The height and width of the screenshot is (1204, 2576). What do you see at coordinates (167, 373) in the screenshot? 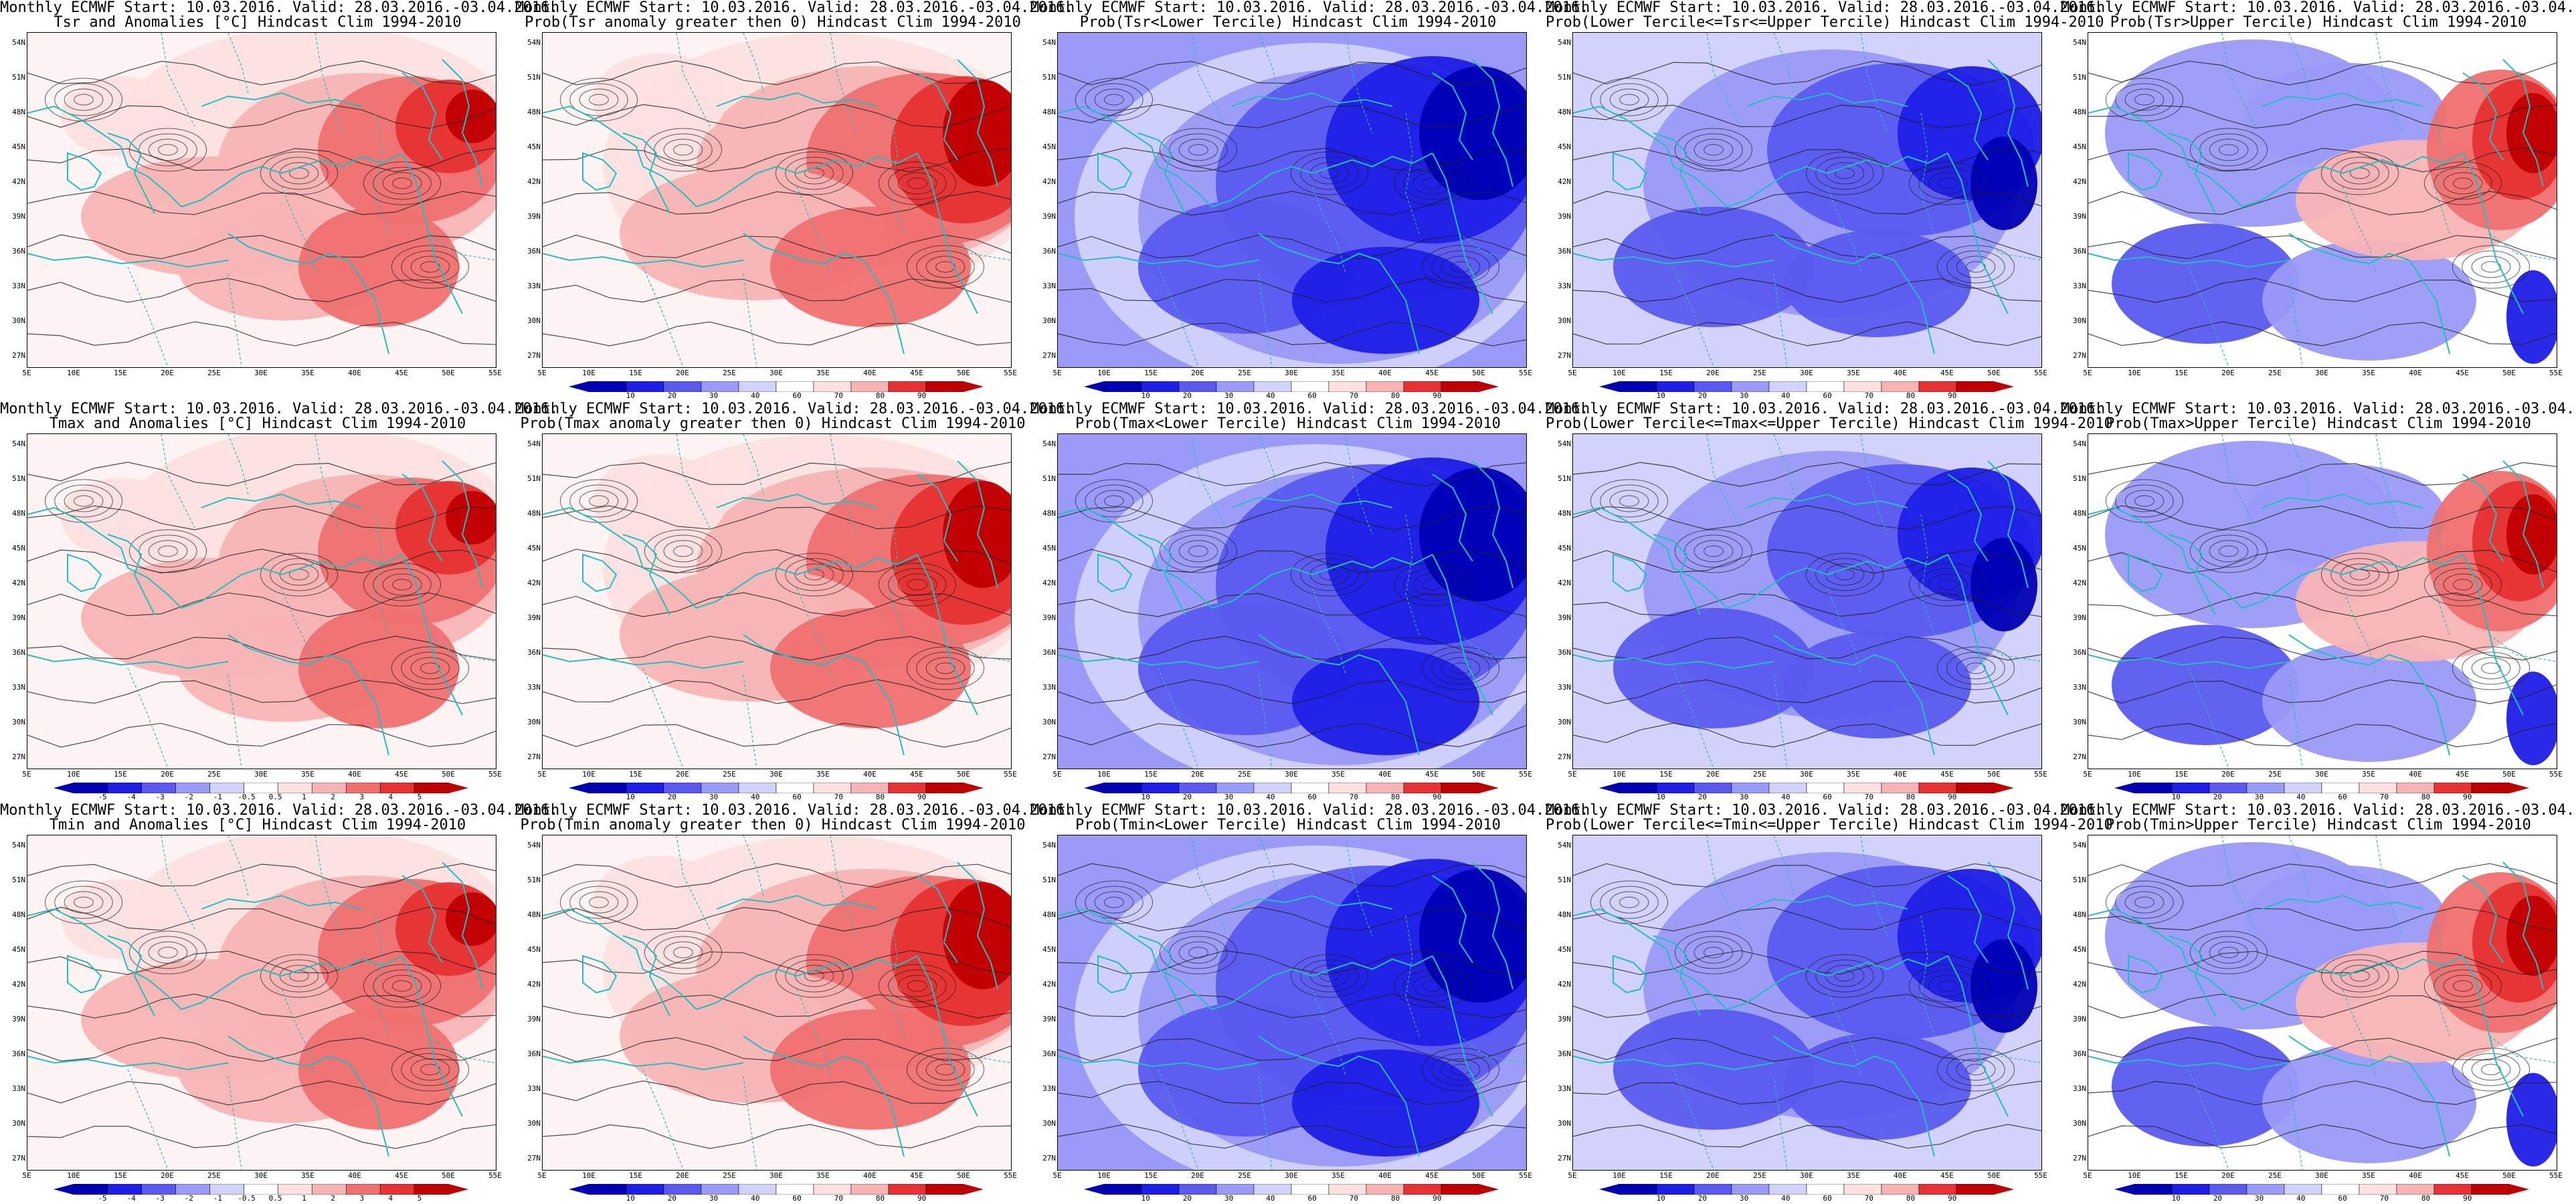
I see `longitude-label: 20E` at bounding box center [167, 373].